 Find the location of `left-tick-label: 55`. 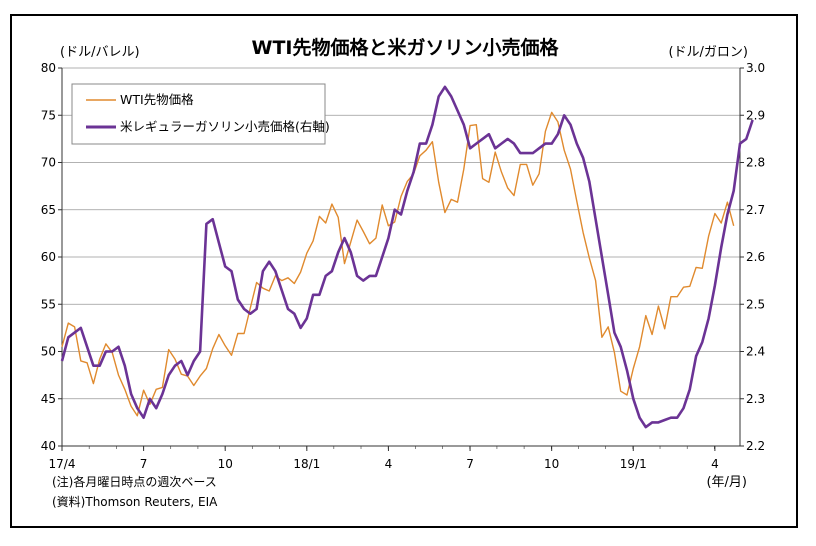

left-tick-label: 55 is located at coordinates (48, 304).